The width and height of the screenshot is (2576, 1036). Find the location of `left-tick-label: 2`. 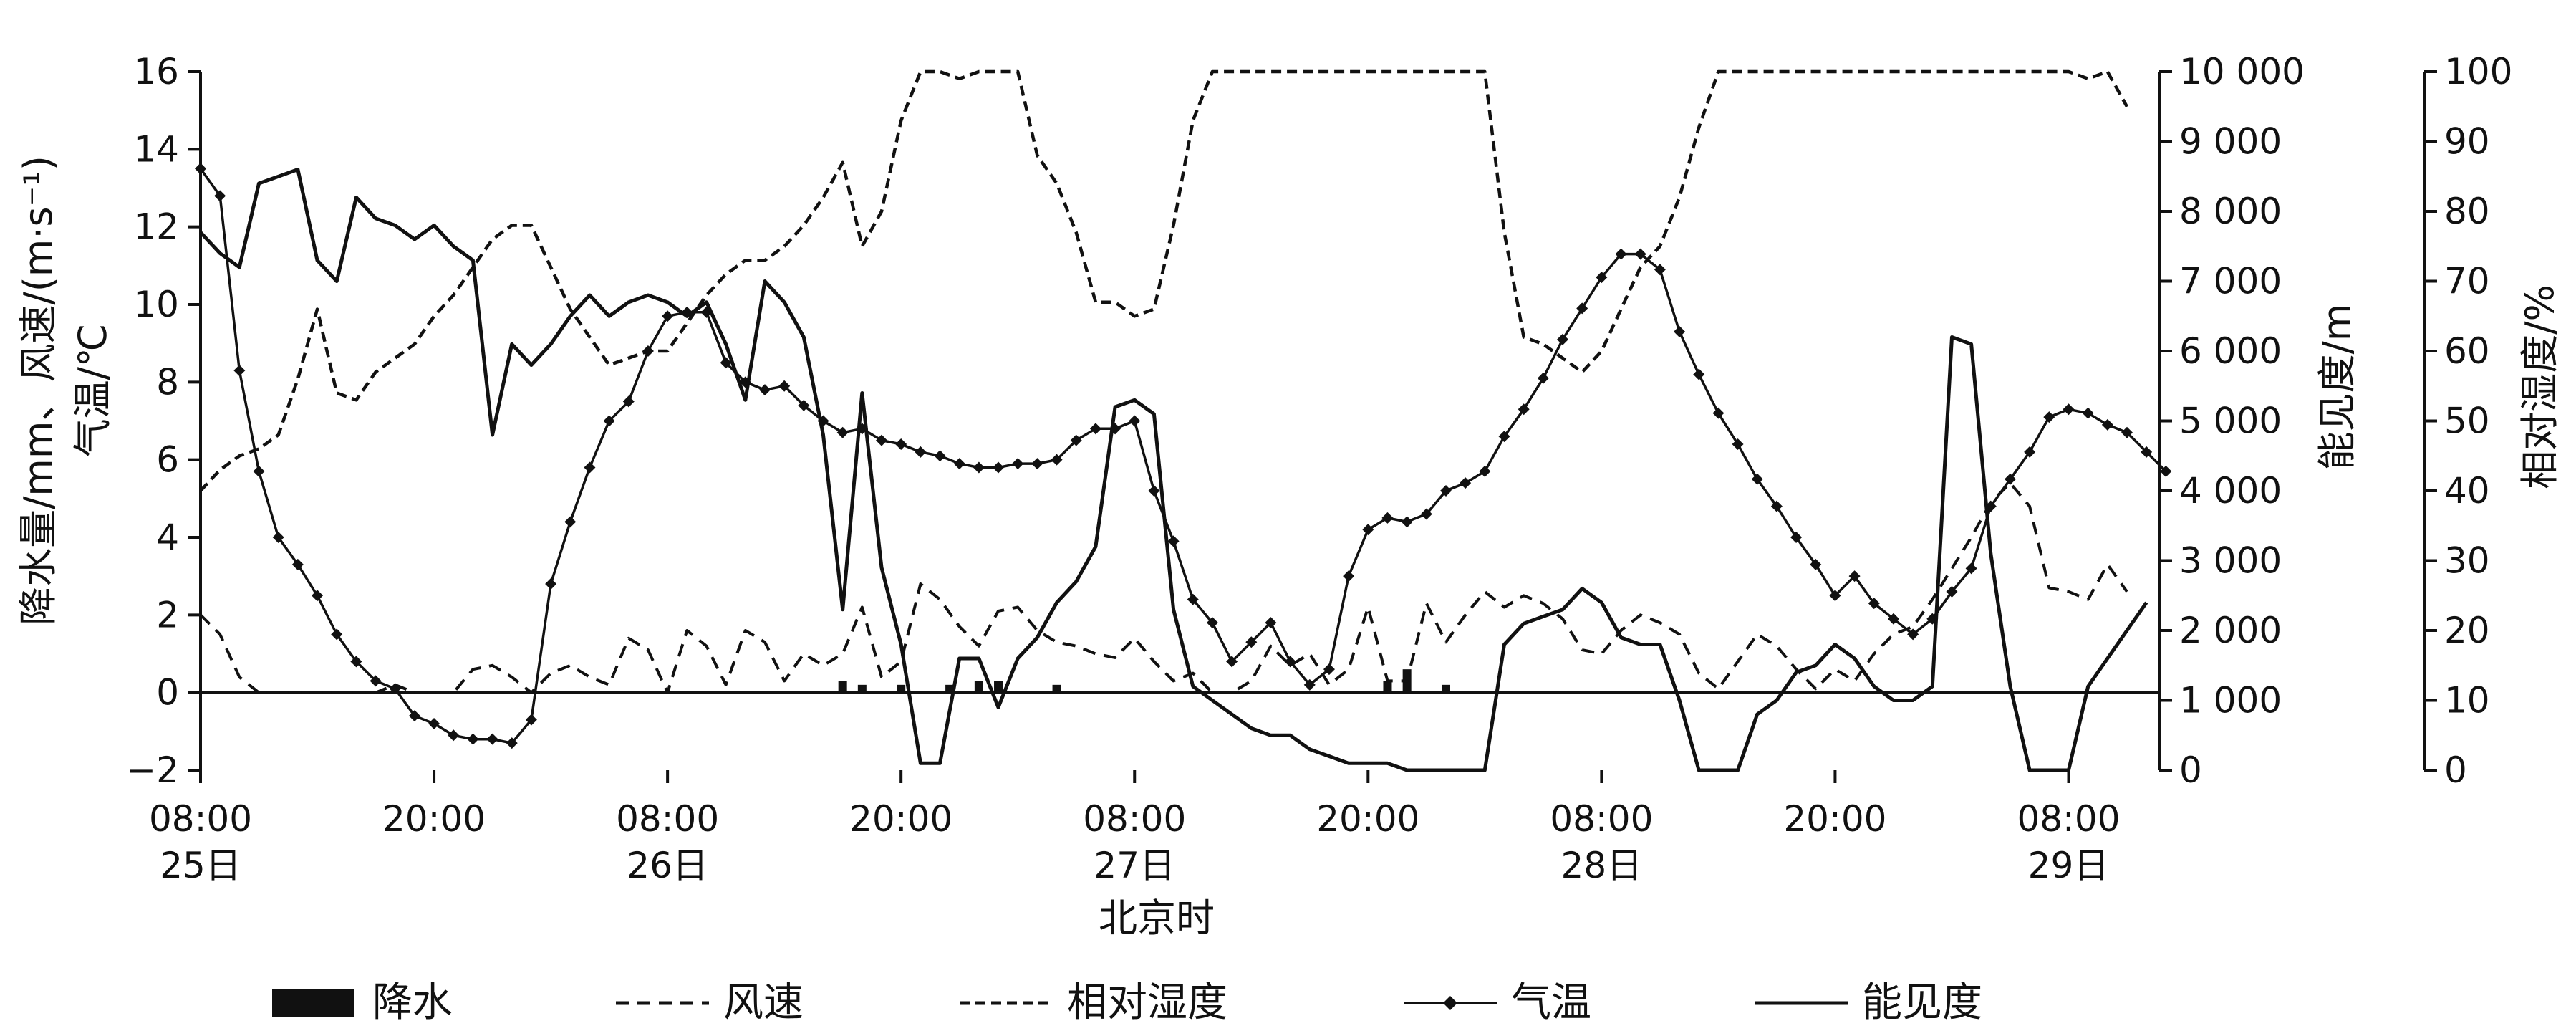

left-tick-label: 2 is located at coordinates (167, 614).